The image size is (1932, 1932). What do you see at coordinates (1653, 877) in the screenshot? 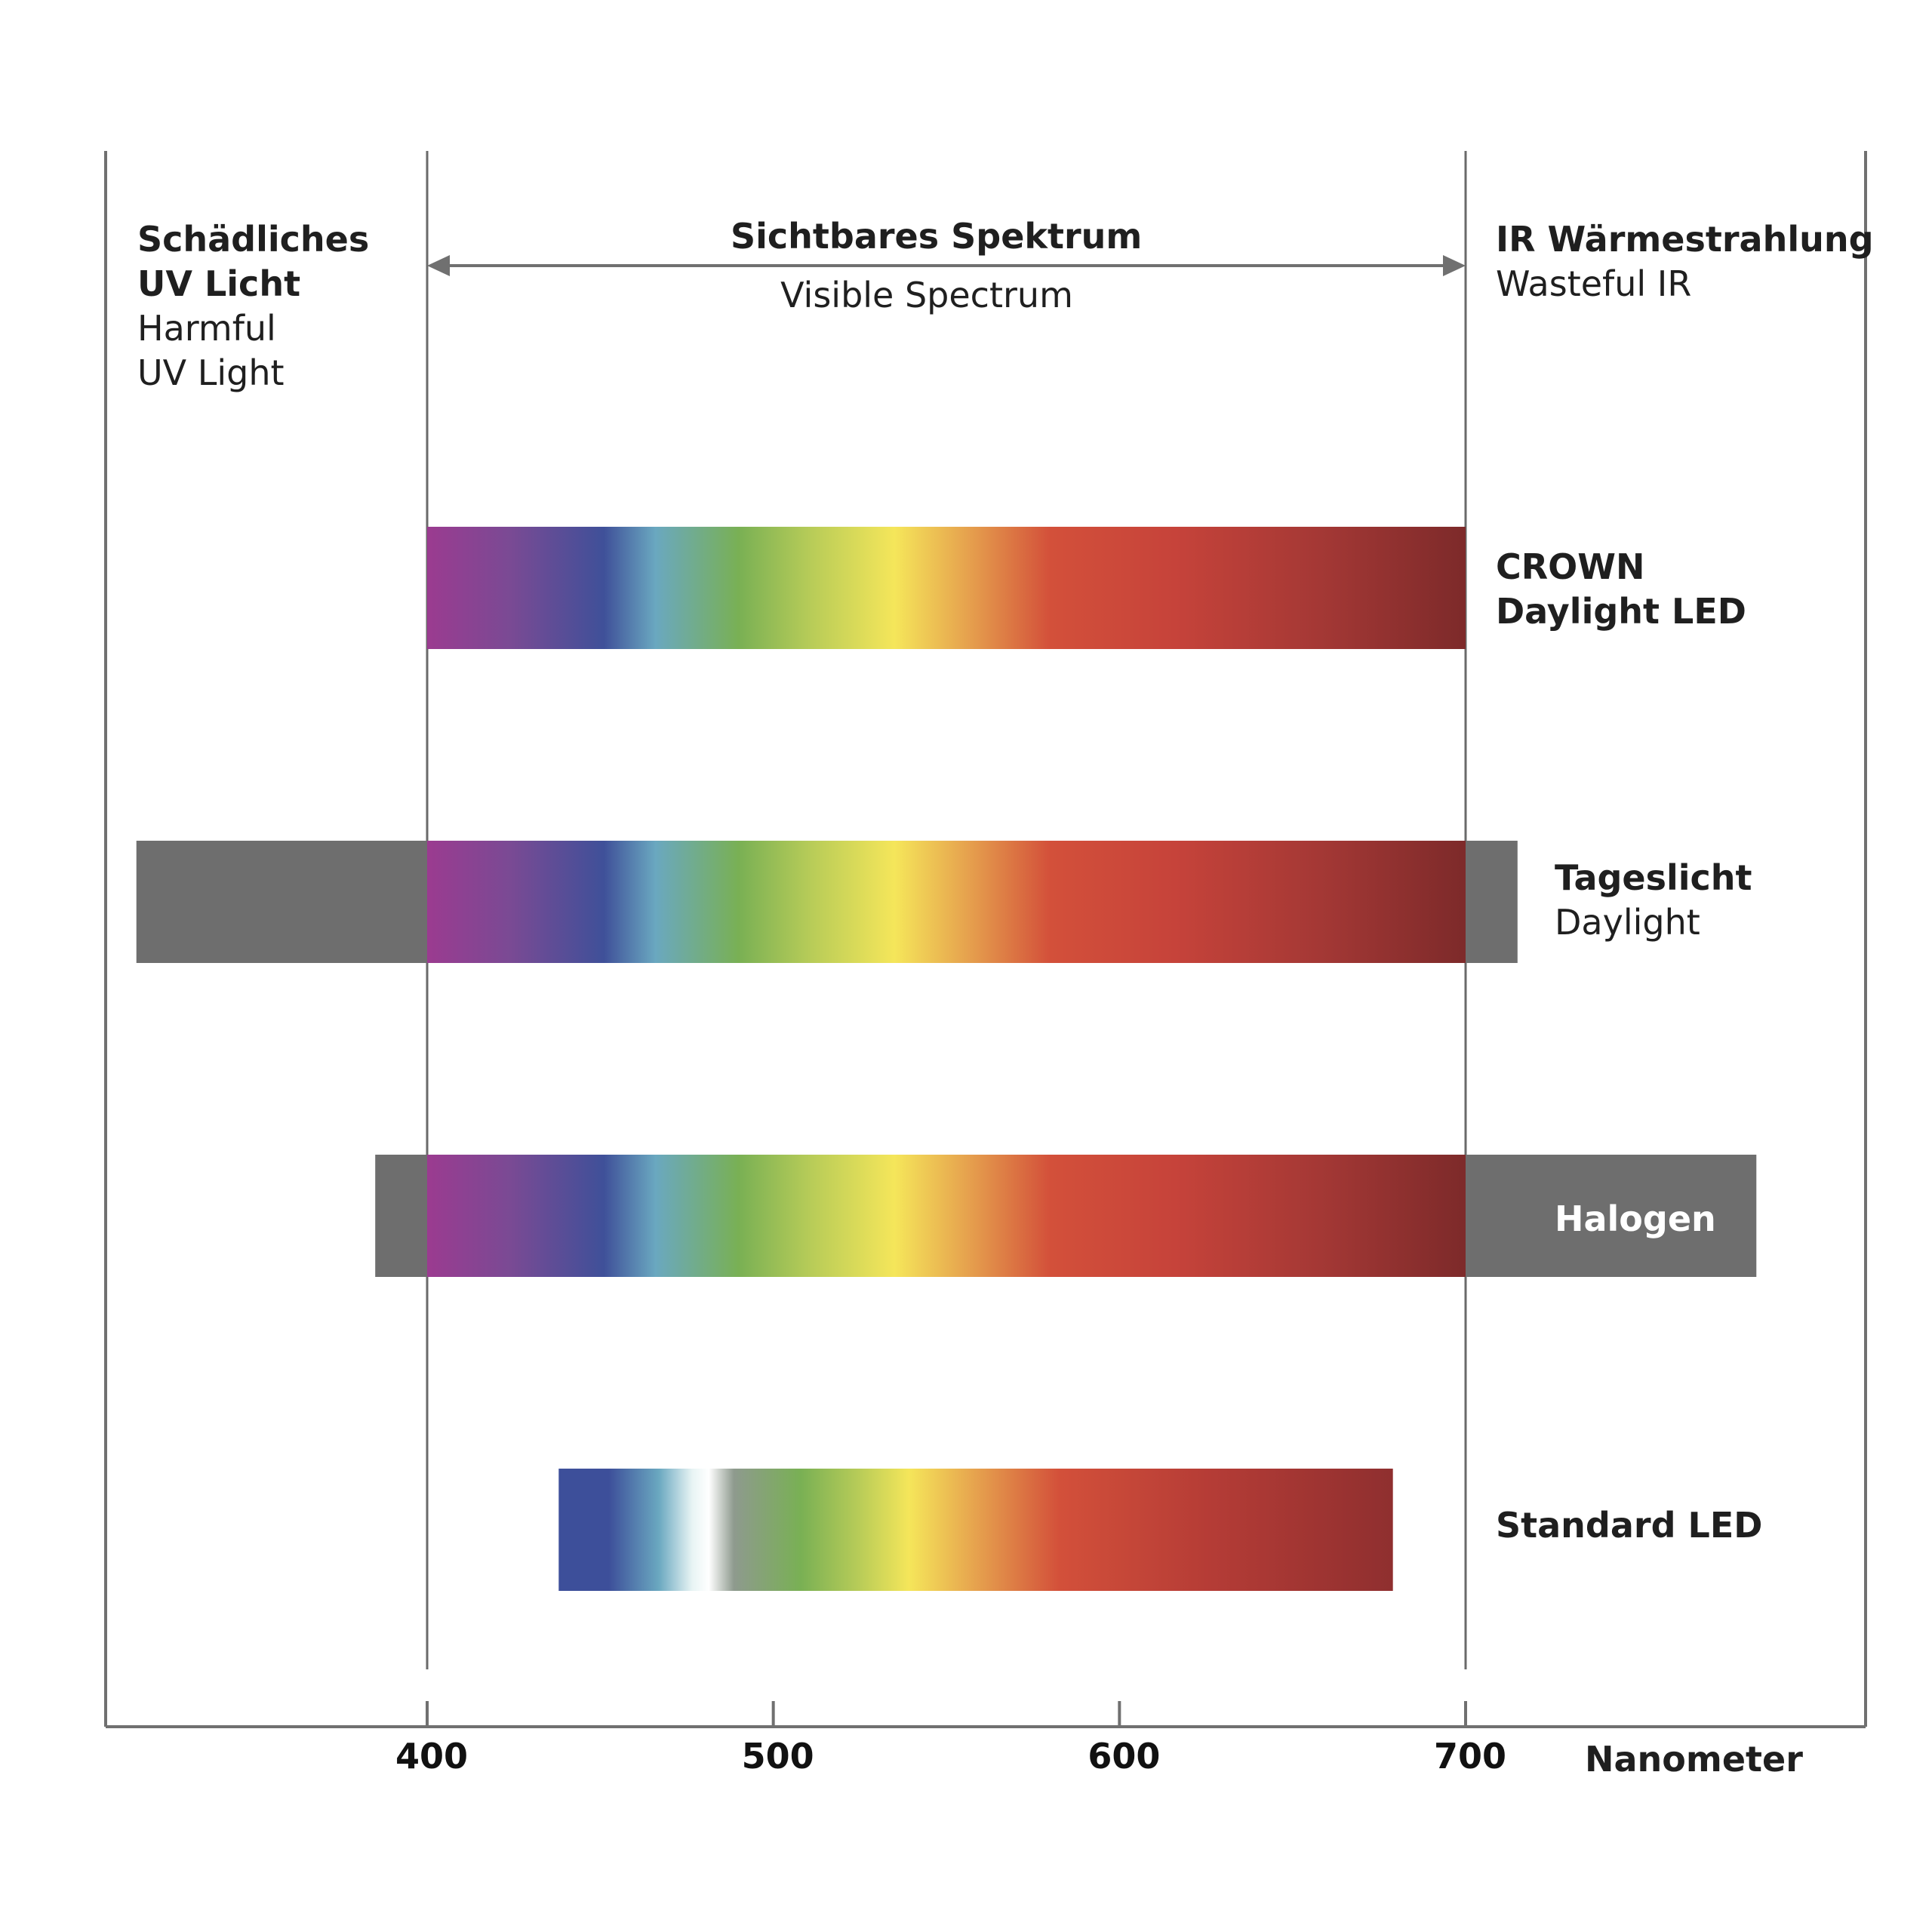
I see `series-label-tageslicht-line1: Tageslicht` at bounding box center [1653, 877].